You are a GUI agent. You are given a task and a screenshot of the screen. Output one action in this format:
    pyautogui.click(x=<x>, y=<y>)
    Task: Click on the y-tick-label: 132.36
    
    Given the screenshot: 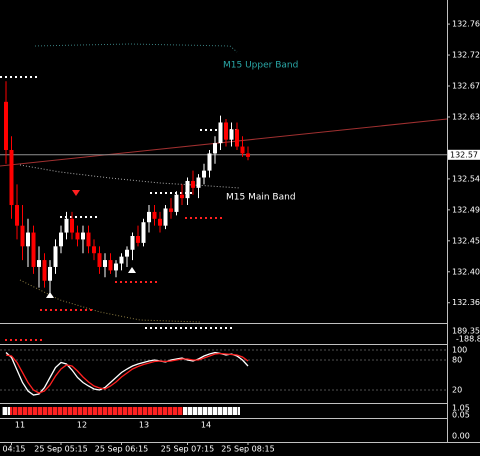 What is the action you would take?
    pyautogui.click(x=466, y=302)
    